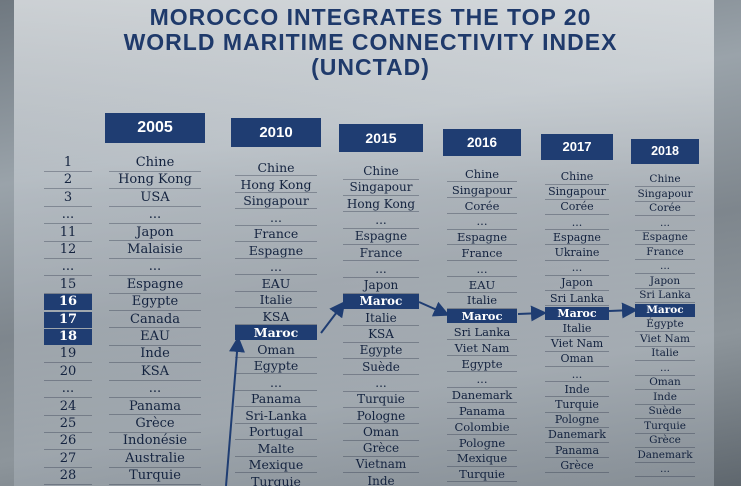 Image resolution: width=741 pixels, height=486 pixels. What do you see at coordinates (665, 325) in the screenshot?
I see `country: Égypte` at bounding box center [665, 325].